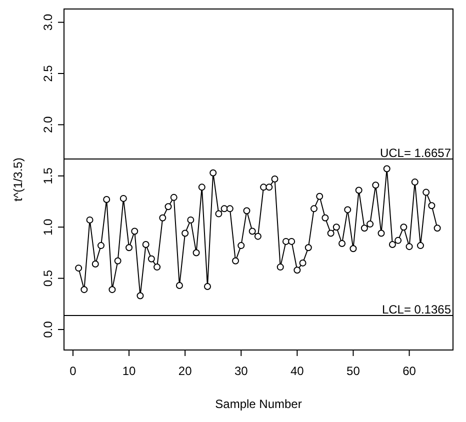 The height and width of the screenshot is (422, 466). Describe the element at coordinates (48, 227) in the screenshot. I see `y-tick-label: 1.0` at that location.